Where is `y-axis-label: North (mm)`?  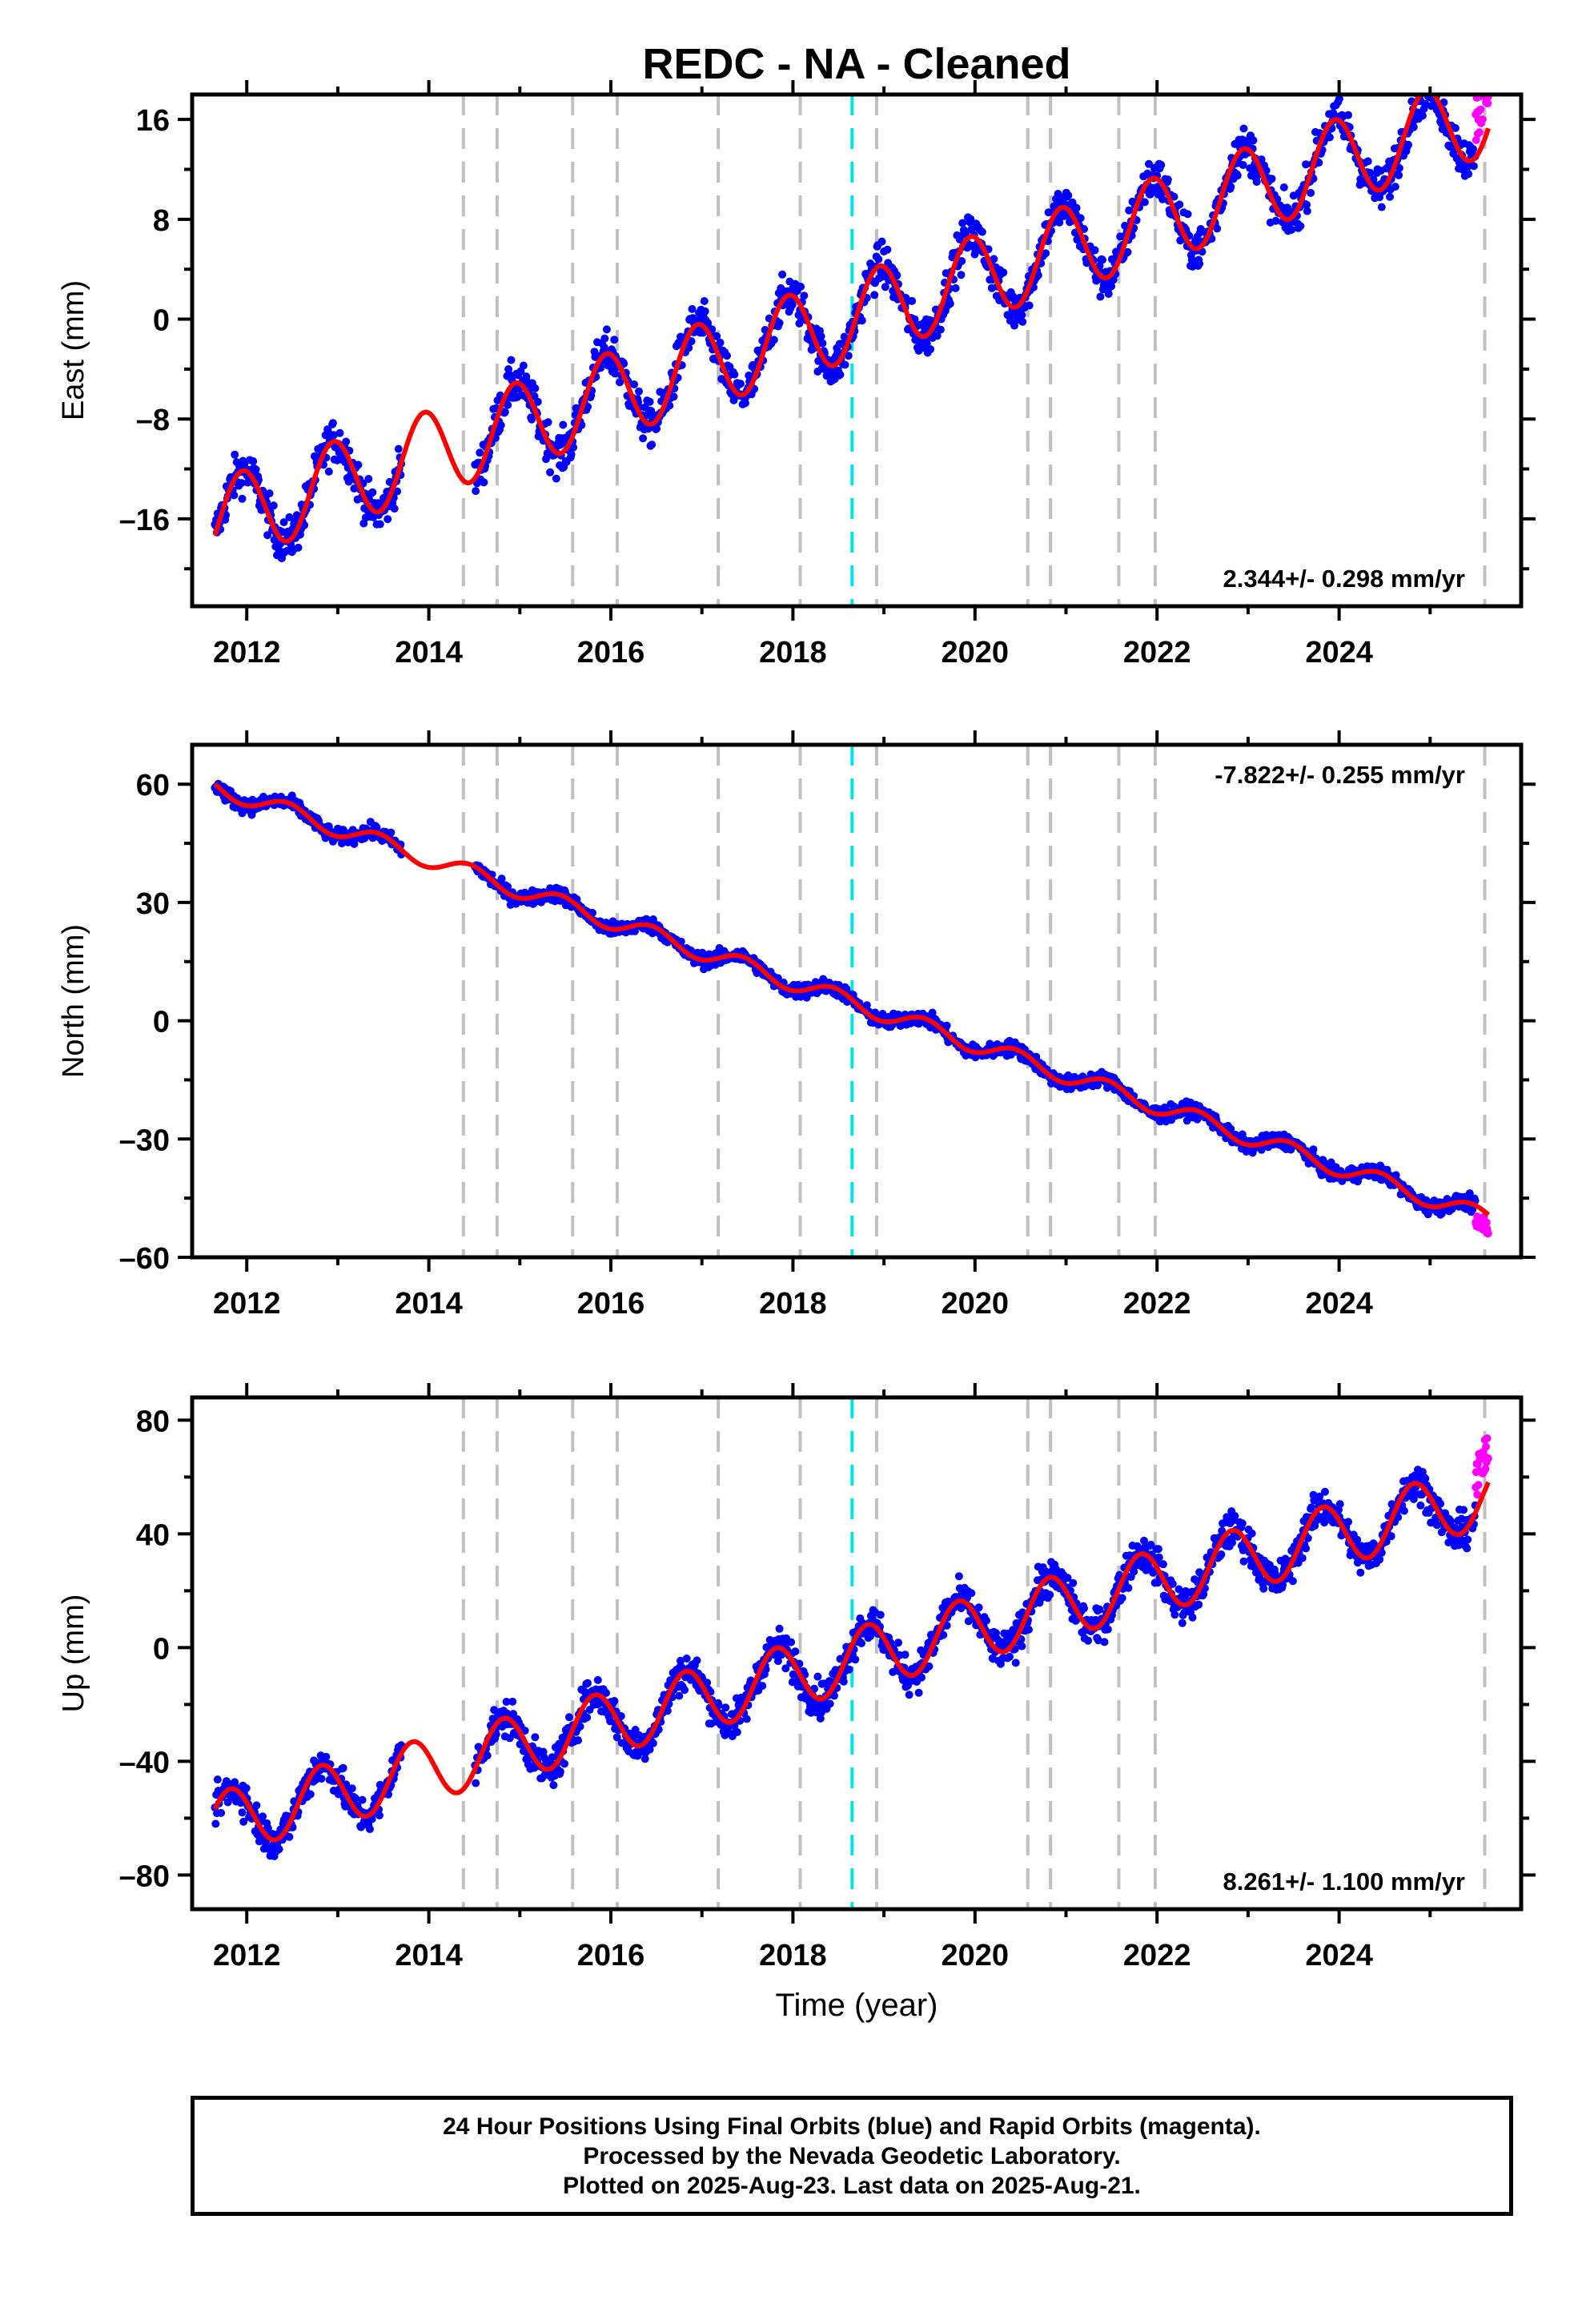 y-axis-label: North (mm) is located at coordinates (74, 1001).